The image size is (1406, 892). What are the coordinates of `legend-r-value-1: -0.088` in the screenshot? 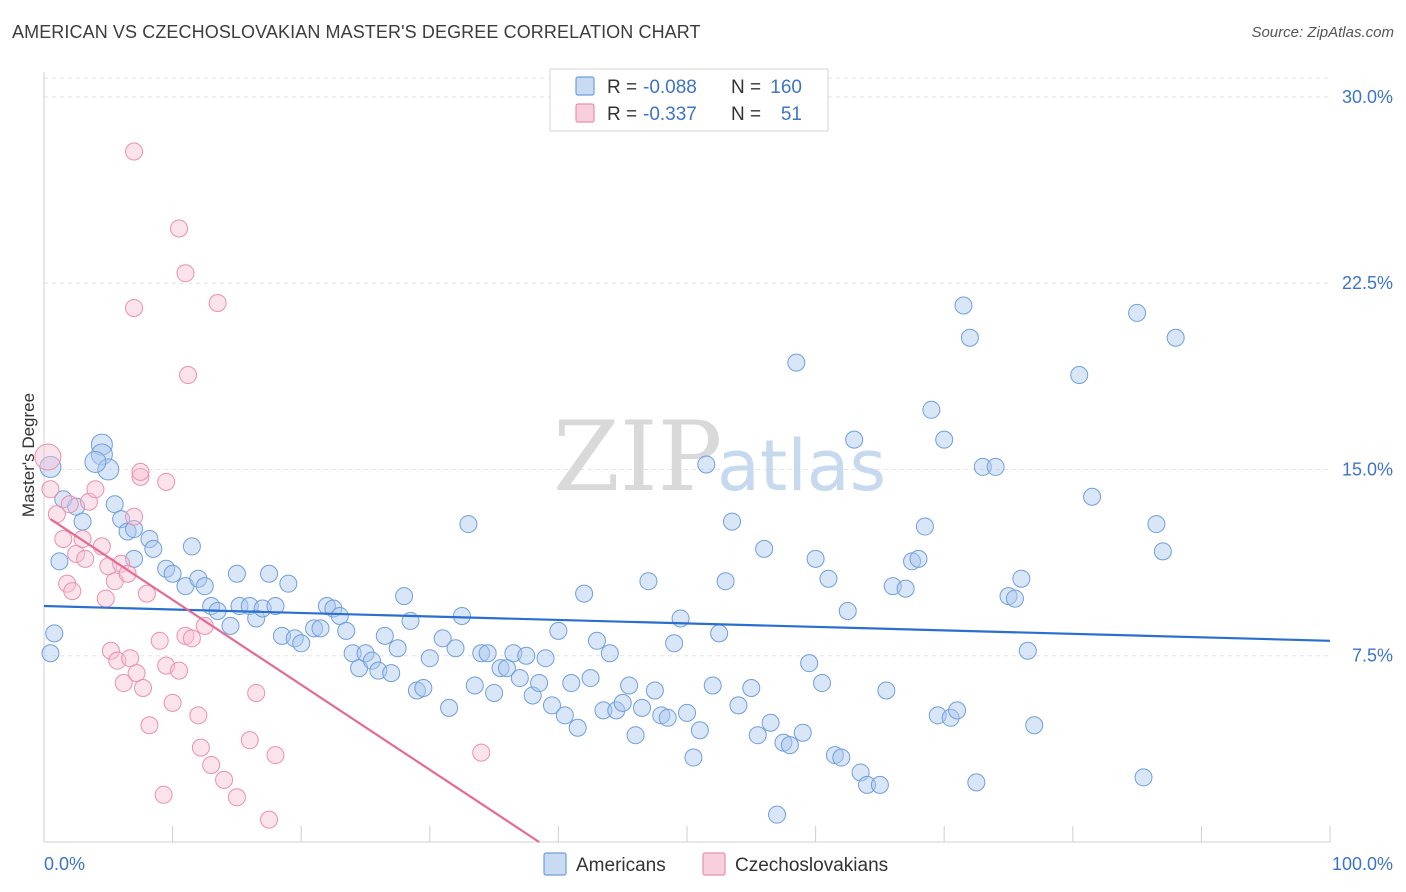 It's located at (670, 87).